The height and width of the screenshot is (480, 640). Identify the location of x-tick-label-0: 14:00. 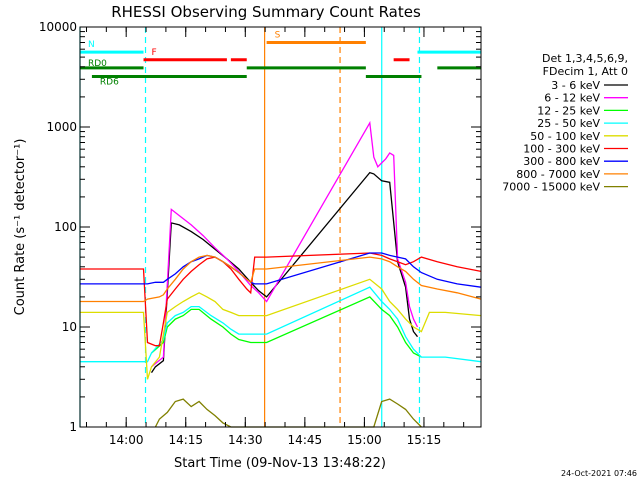
(126, 440).